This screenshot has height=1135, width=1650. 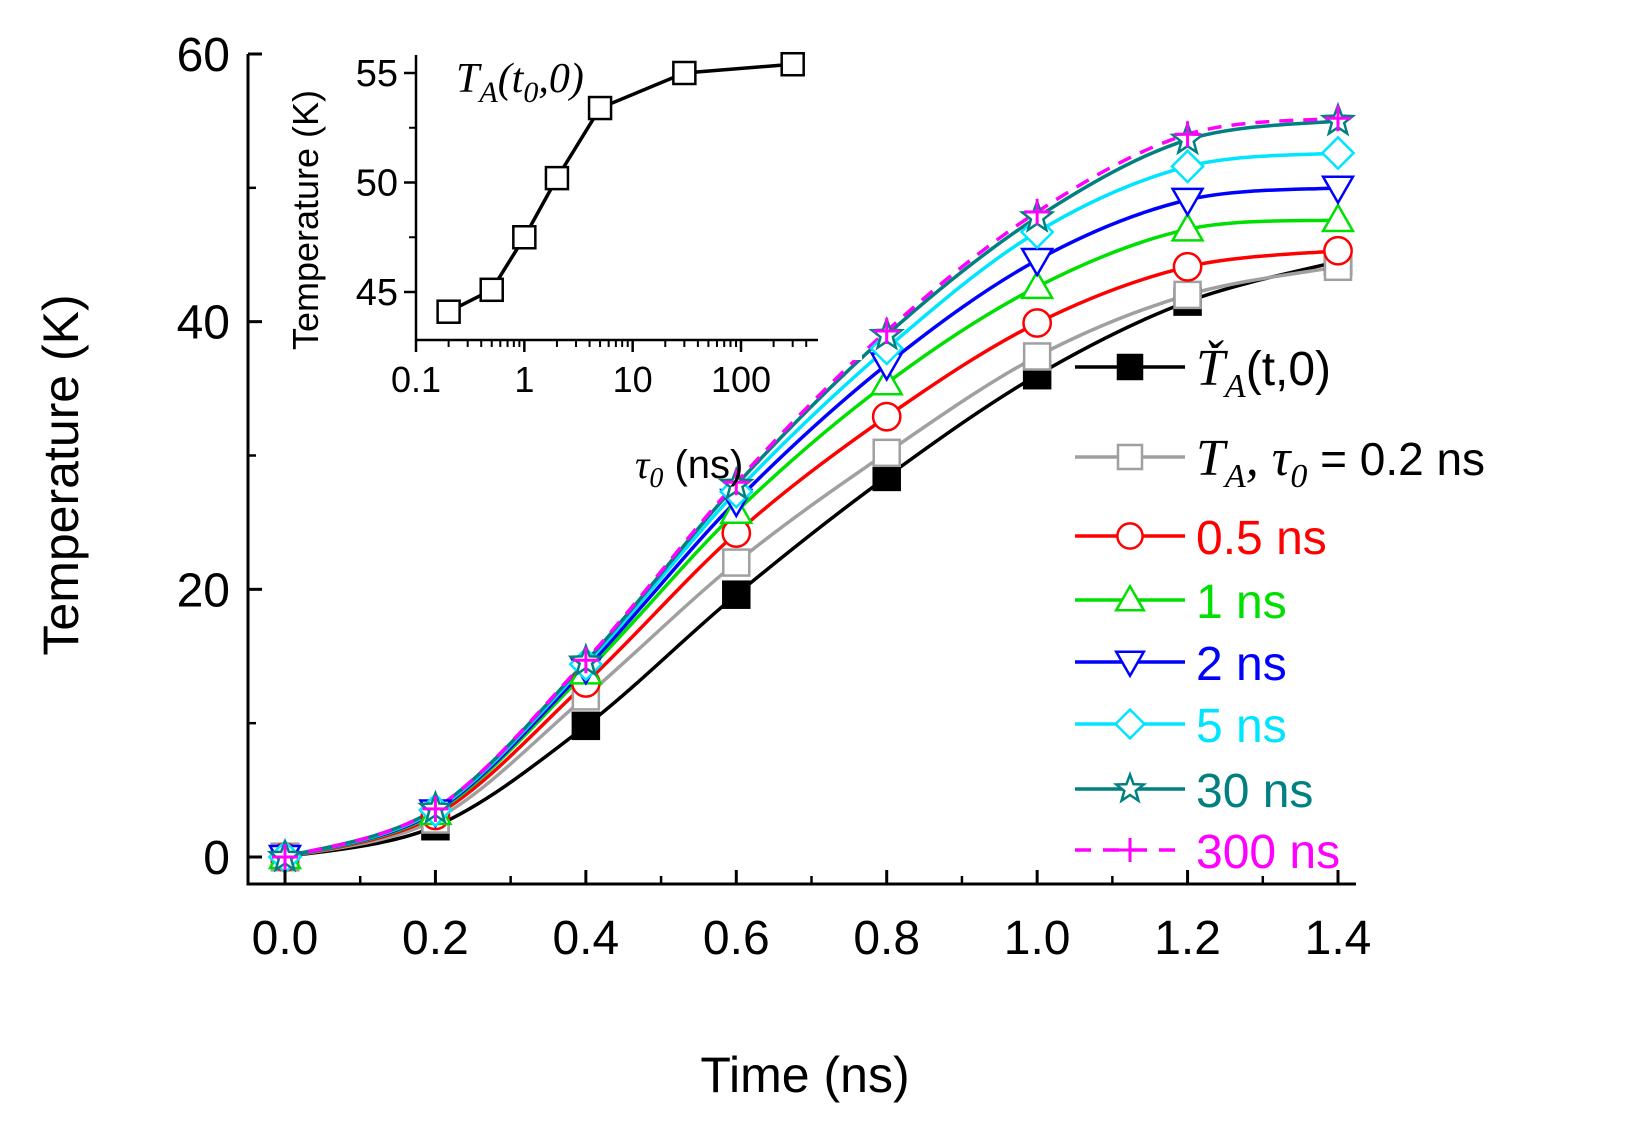 I want to click on inset-axes: 45 50 55 0.1 1 10 100, so click(x=587, y=226).